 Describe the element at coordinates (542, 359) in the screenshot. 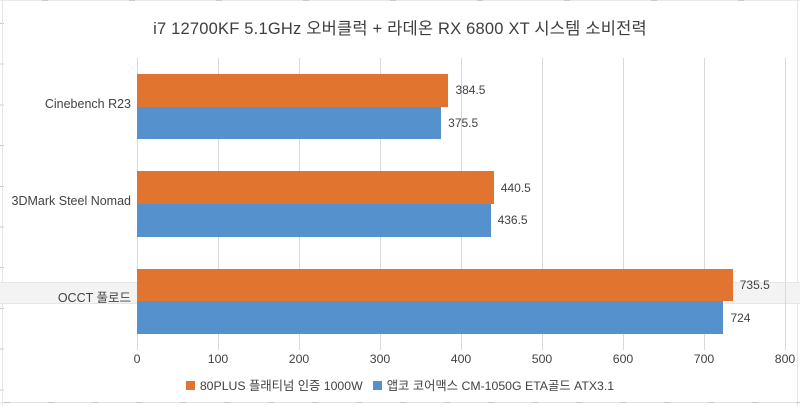

I see `x-tick-label-500: 500` at that location.